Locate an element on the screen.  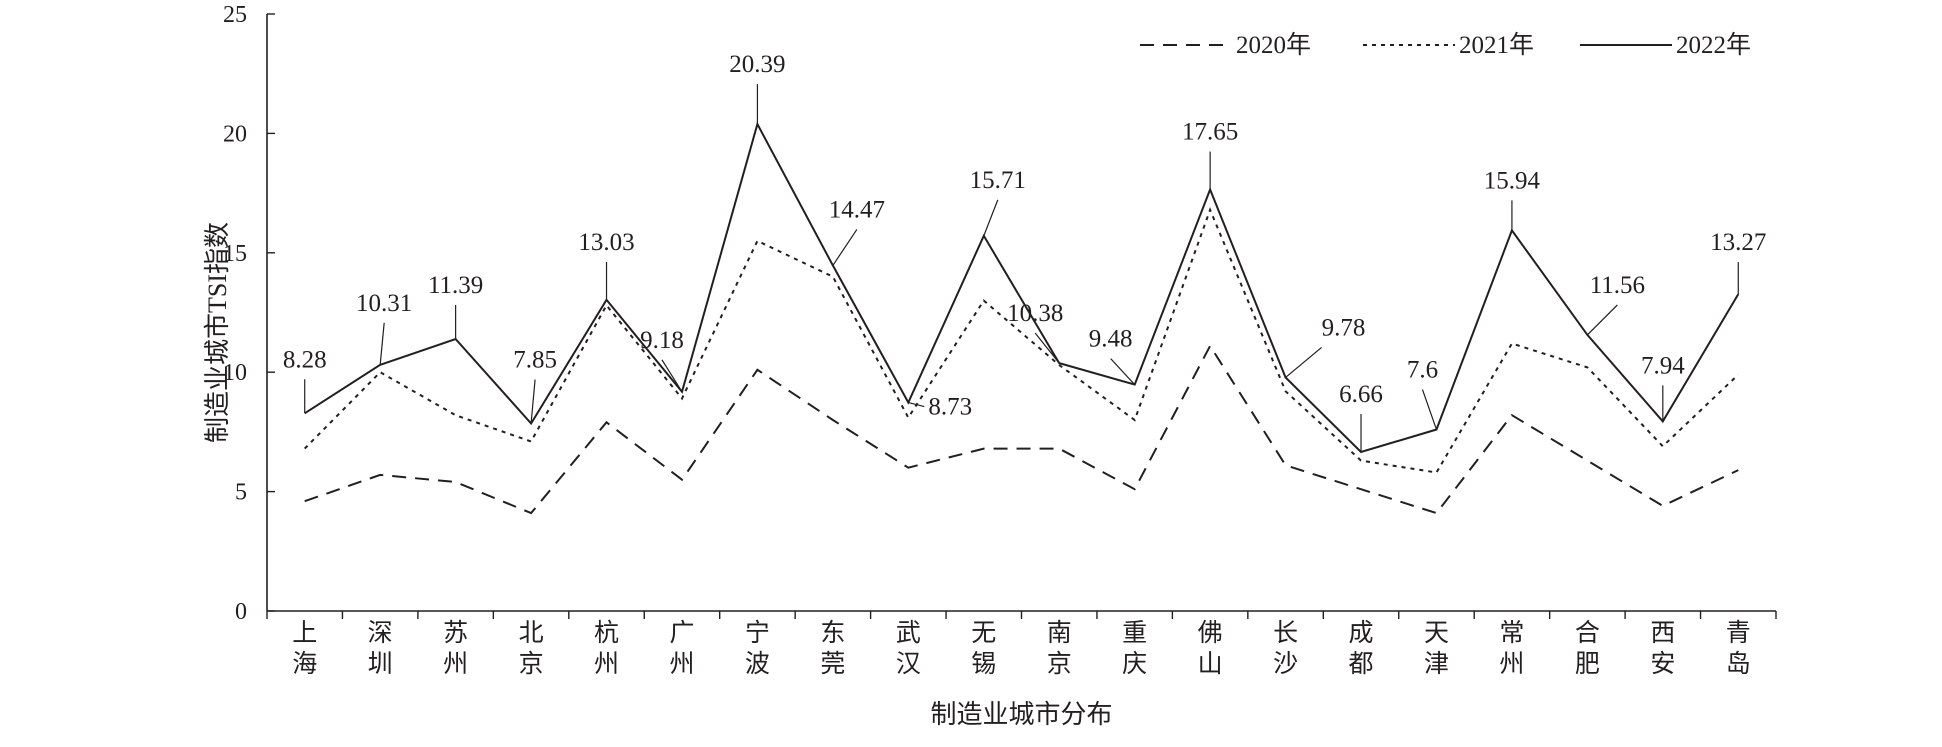
legend-label-3: 2022年 is located at coordinates (1713, 45).